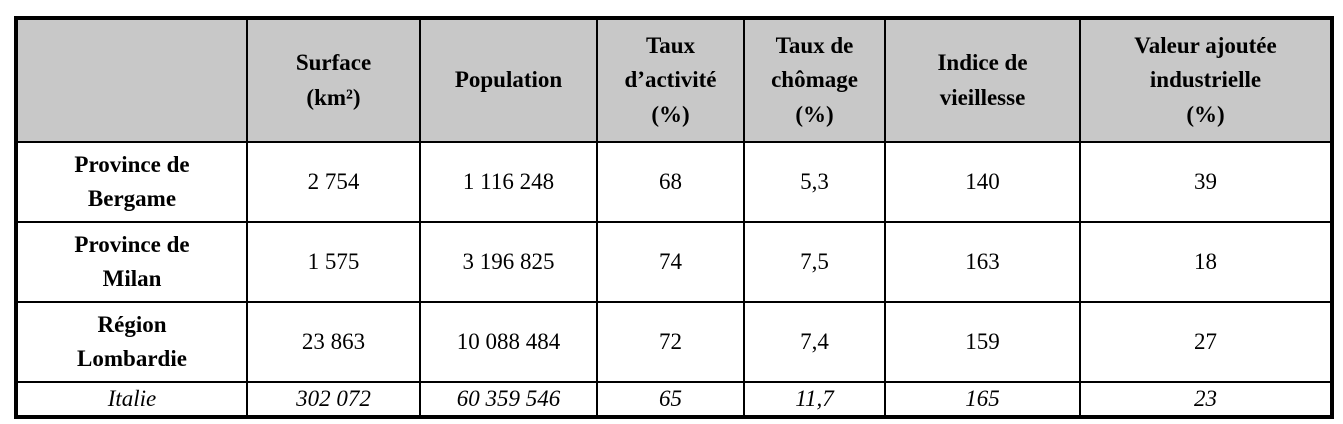  What do you see at coordinates (814, 262) in the screenshot?
I see `table-cell: 7,5` at bounding box center [814, 262].